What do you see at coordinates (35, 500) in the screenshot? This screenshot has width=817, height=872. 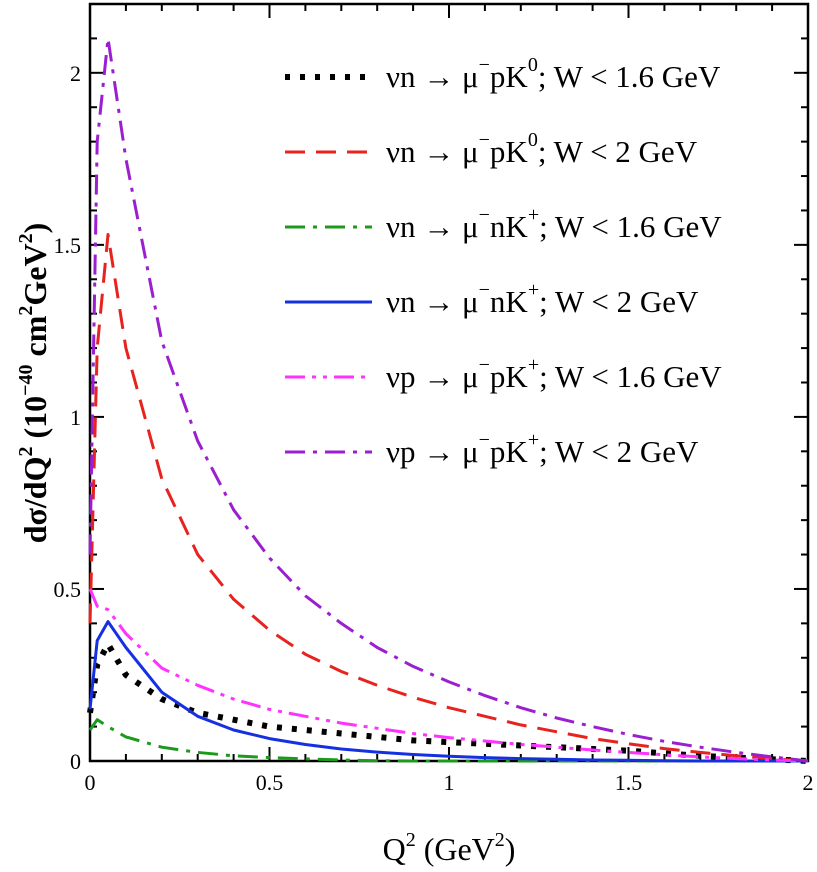 I see `y-axis-title-main: dσ/dQ` at bounding box center [35, 500].